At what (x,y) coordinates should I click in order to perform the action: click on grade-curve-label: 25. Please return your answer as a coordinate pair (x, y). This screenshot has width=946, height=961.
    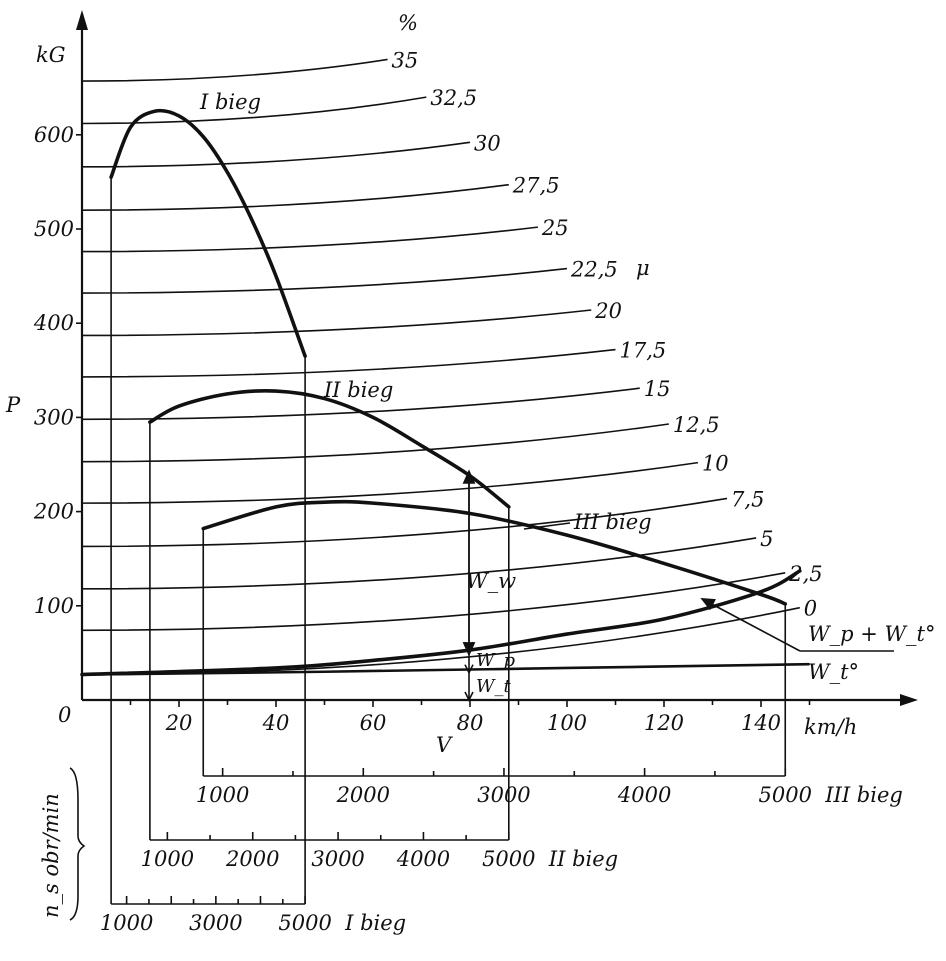
    Looking at the image, I should click on (555, 228).